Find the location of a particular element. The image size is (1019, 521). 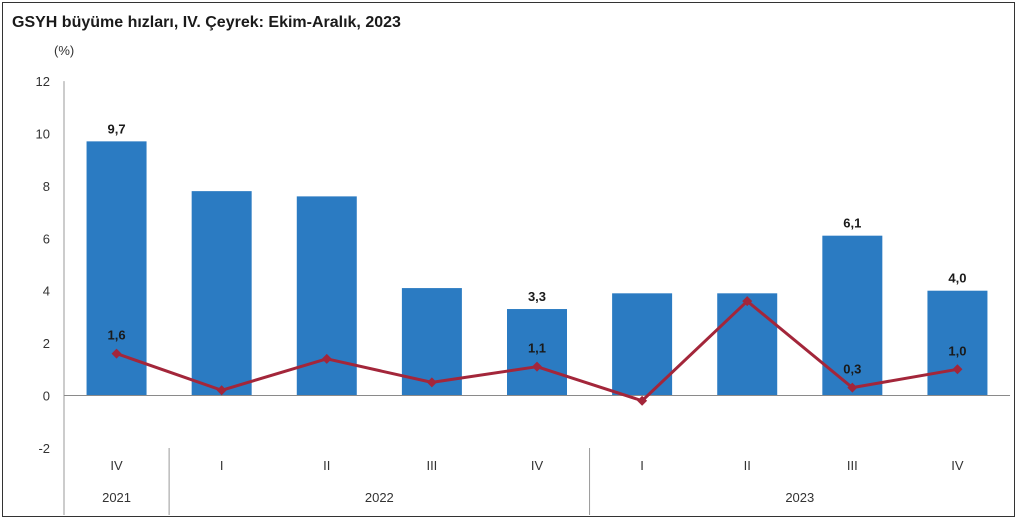

year-label: 2022 is located at coordinates (379, 497).